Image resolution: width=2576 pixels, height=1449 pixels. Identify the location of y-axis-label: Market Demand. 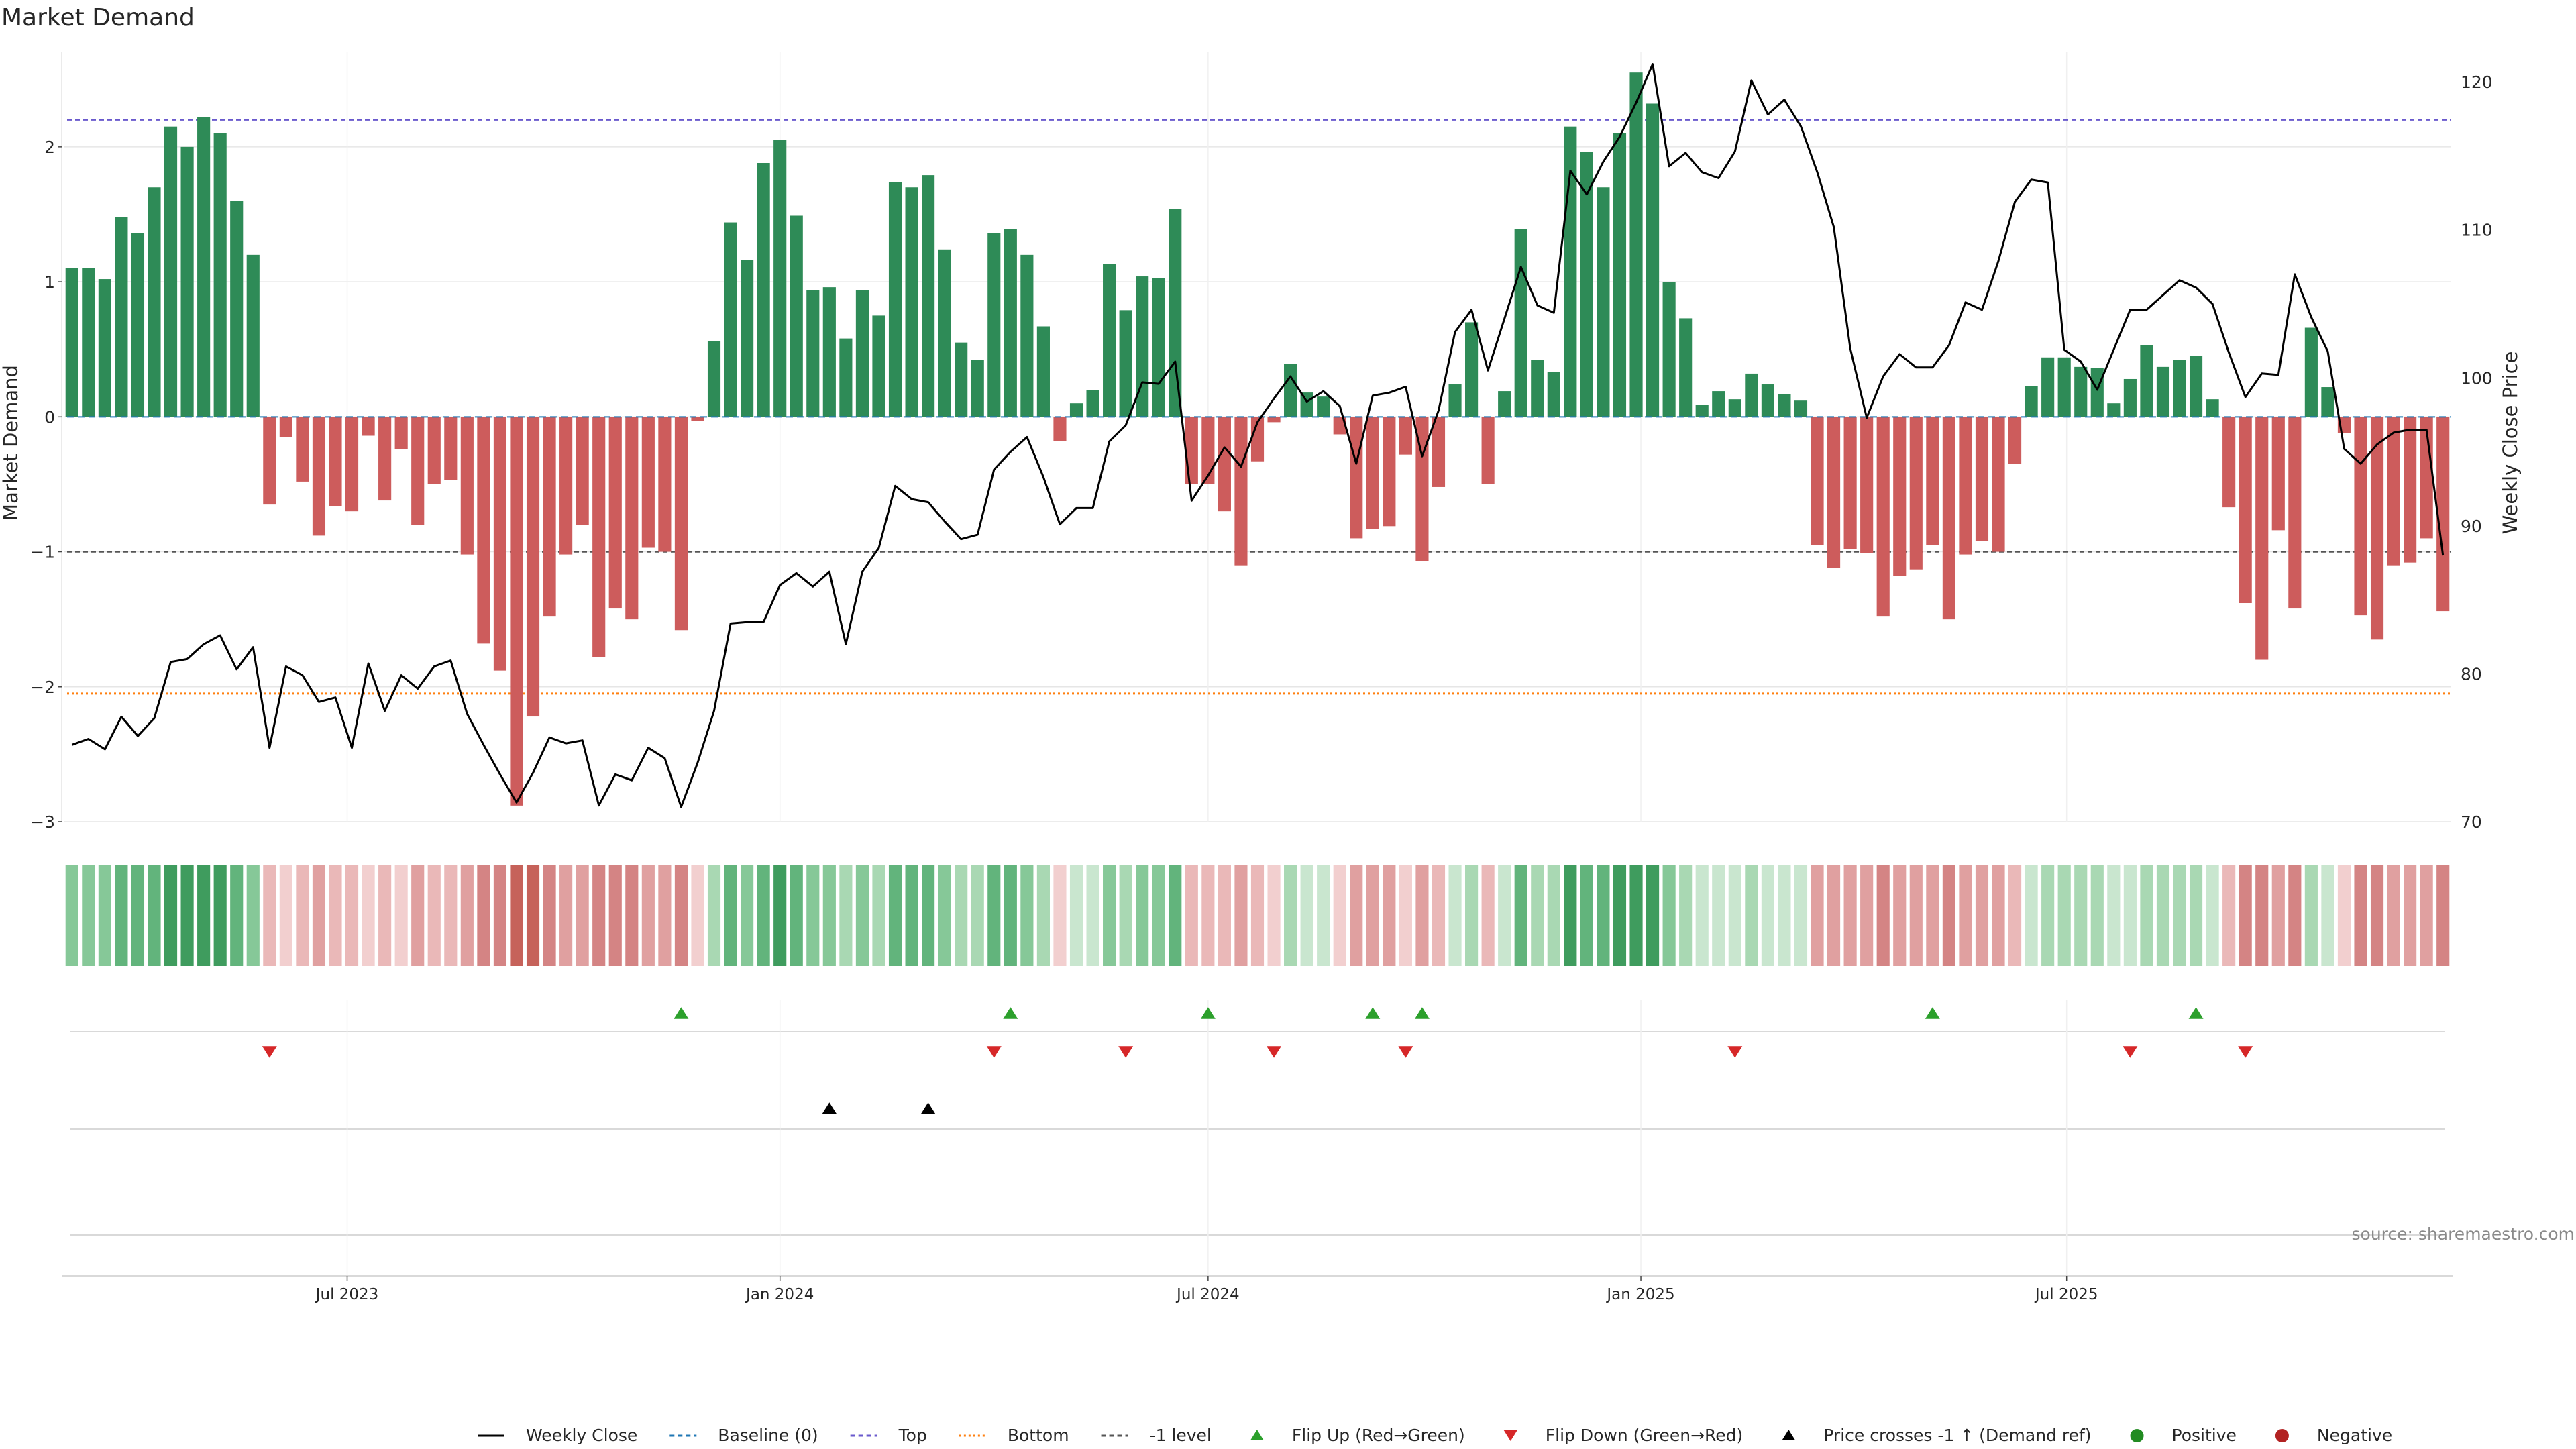
(11, 443).